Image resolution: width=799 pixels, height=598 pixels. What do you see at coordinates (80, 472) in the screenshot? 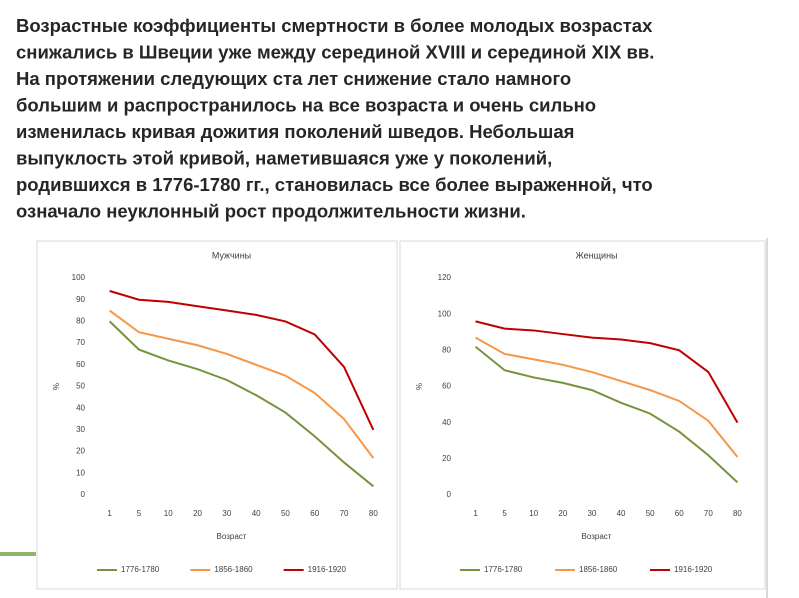
I see `y-tick-label: 10` at bounding box center [80, 472].